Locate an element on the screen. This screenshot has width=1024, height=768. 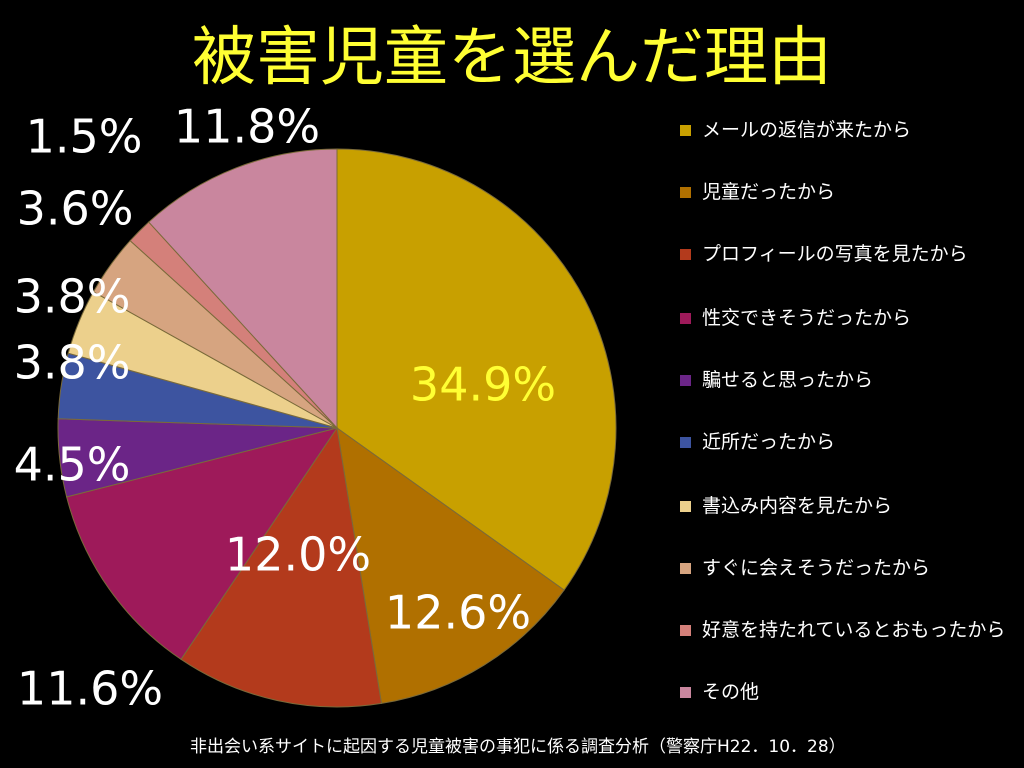
slice-label-1: 34.9% is located at coordinates (483, 385).